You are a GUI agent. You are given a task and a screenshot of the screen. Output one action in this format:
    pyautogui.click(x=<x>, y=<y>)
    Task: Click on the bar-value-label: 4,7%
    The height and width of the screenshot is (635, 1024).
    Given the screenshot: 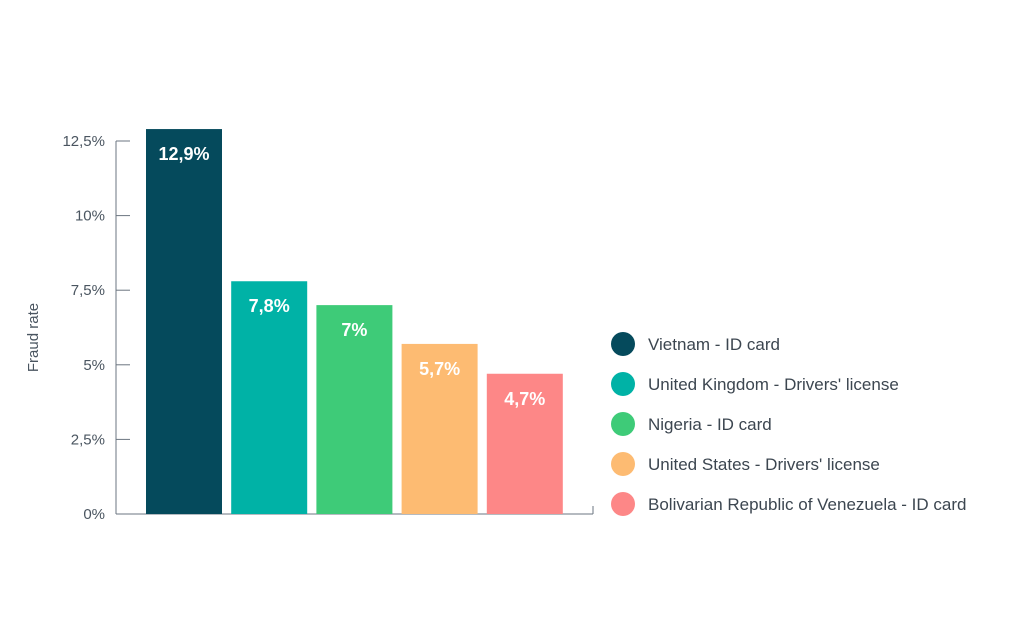 What is the action you would take?
    pyautogui.click(x=524, y=399)
    